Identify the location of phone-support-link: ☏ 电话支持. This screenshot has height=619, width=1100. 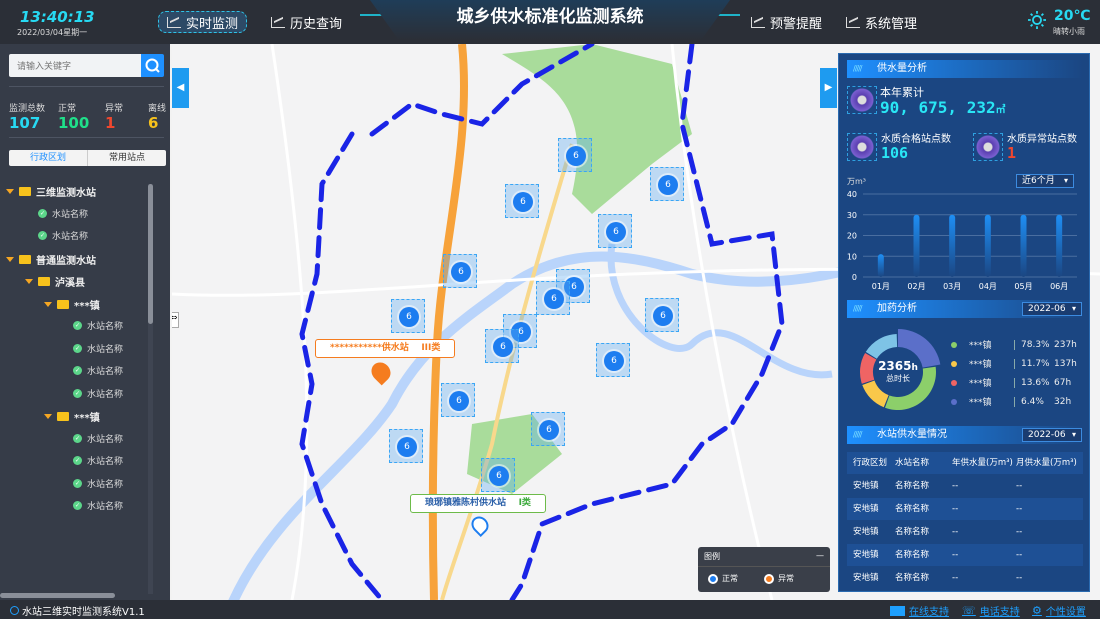
(991, 610).